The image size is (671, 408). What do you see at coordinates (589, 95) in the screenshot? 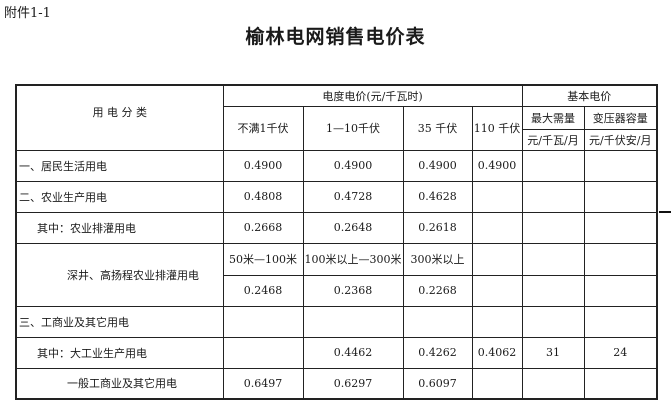
I see `basic-price-header: 基本电价` at bounding box center [589, 95].